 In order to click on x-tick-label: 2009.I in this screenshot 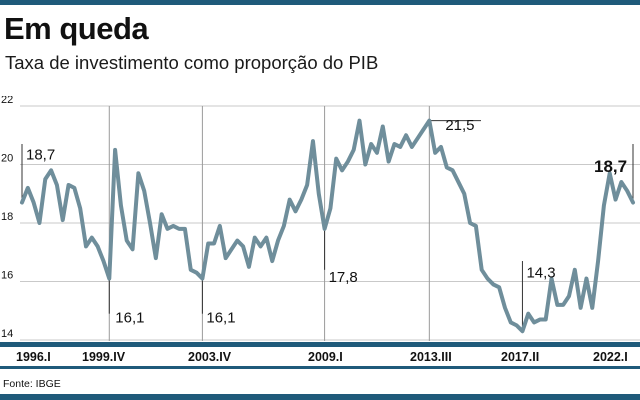, I will do `click(325, 357)`.